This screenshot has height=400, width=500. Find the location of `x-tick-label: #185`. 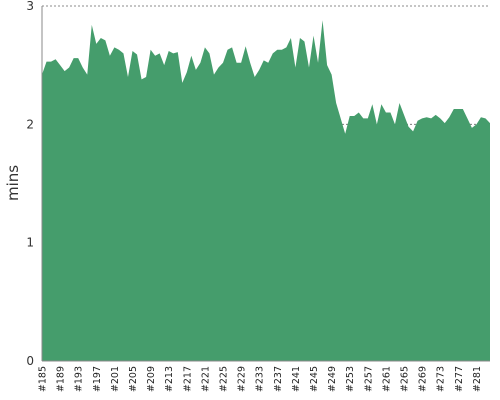

x-tick-label: #185 is located at coordinates (43, 379).